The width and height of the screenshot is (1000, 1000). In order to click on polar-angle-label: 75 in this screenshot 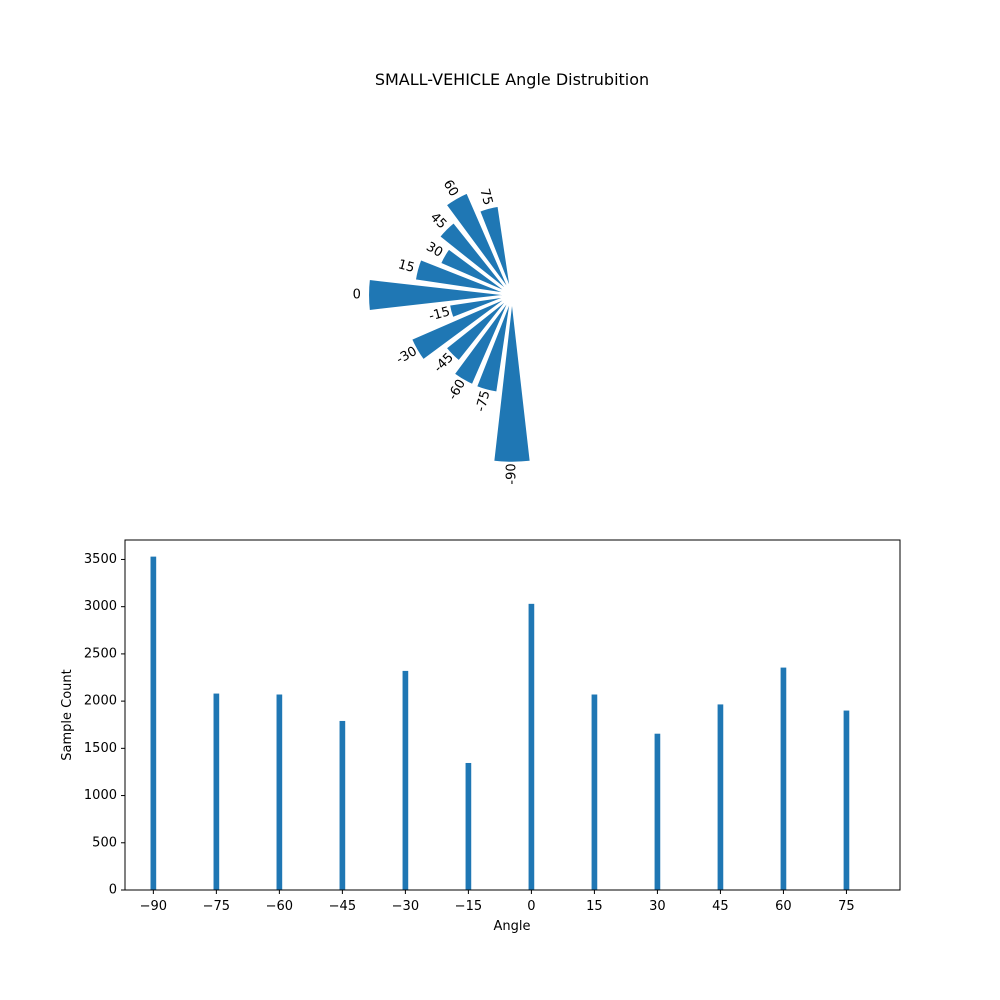, I will do `click(485, 197)`.